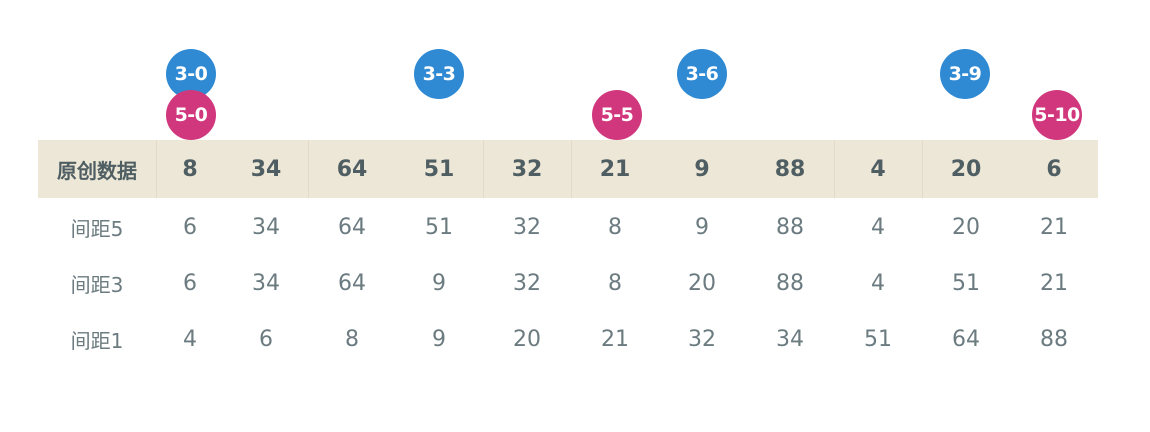 This screenshot has width=1150, height=432. Describe the element at coordinates (568, 227) in the screenshot. I see `table-row: 间距5 6 34 64 51 32 8 9 88 4 20 21` at that location.